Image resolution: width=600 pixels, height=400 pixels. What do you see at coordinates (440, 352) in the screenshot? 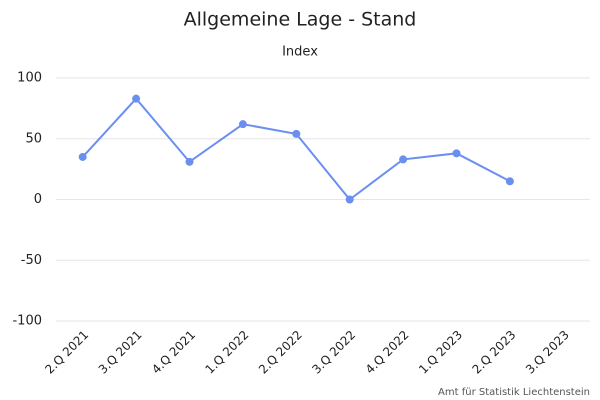
I see `x-tick-label: 1.Q 2023` at bounding box center [440, 352].